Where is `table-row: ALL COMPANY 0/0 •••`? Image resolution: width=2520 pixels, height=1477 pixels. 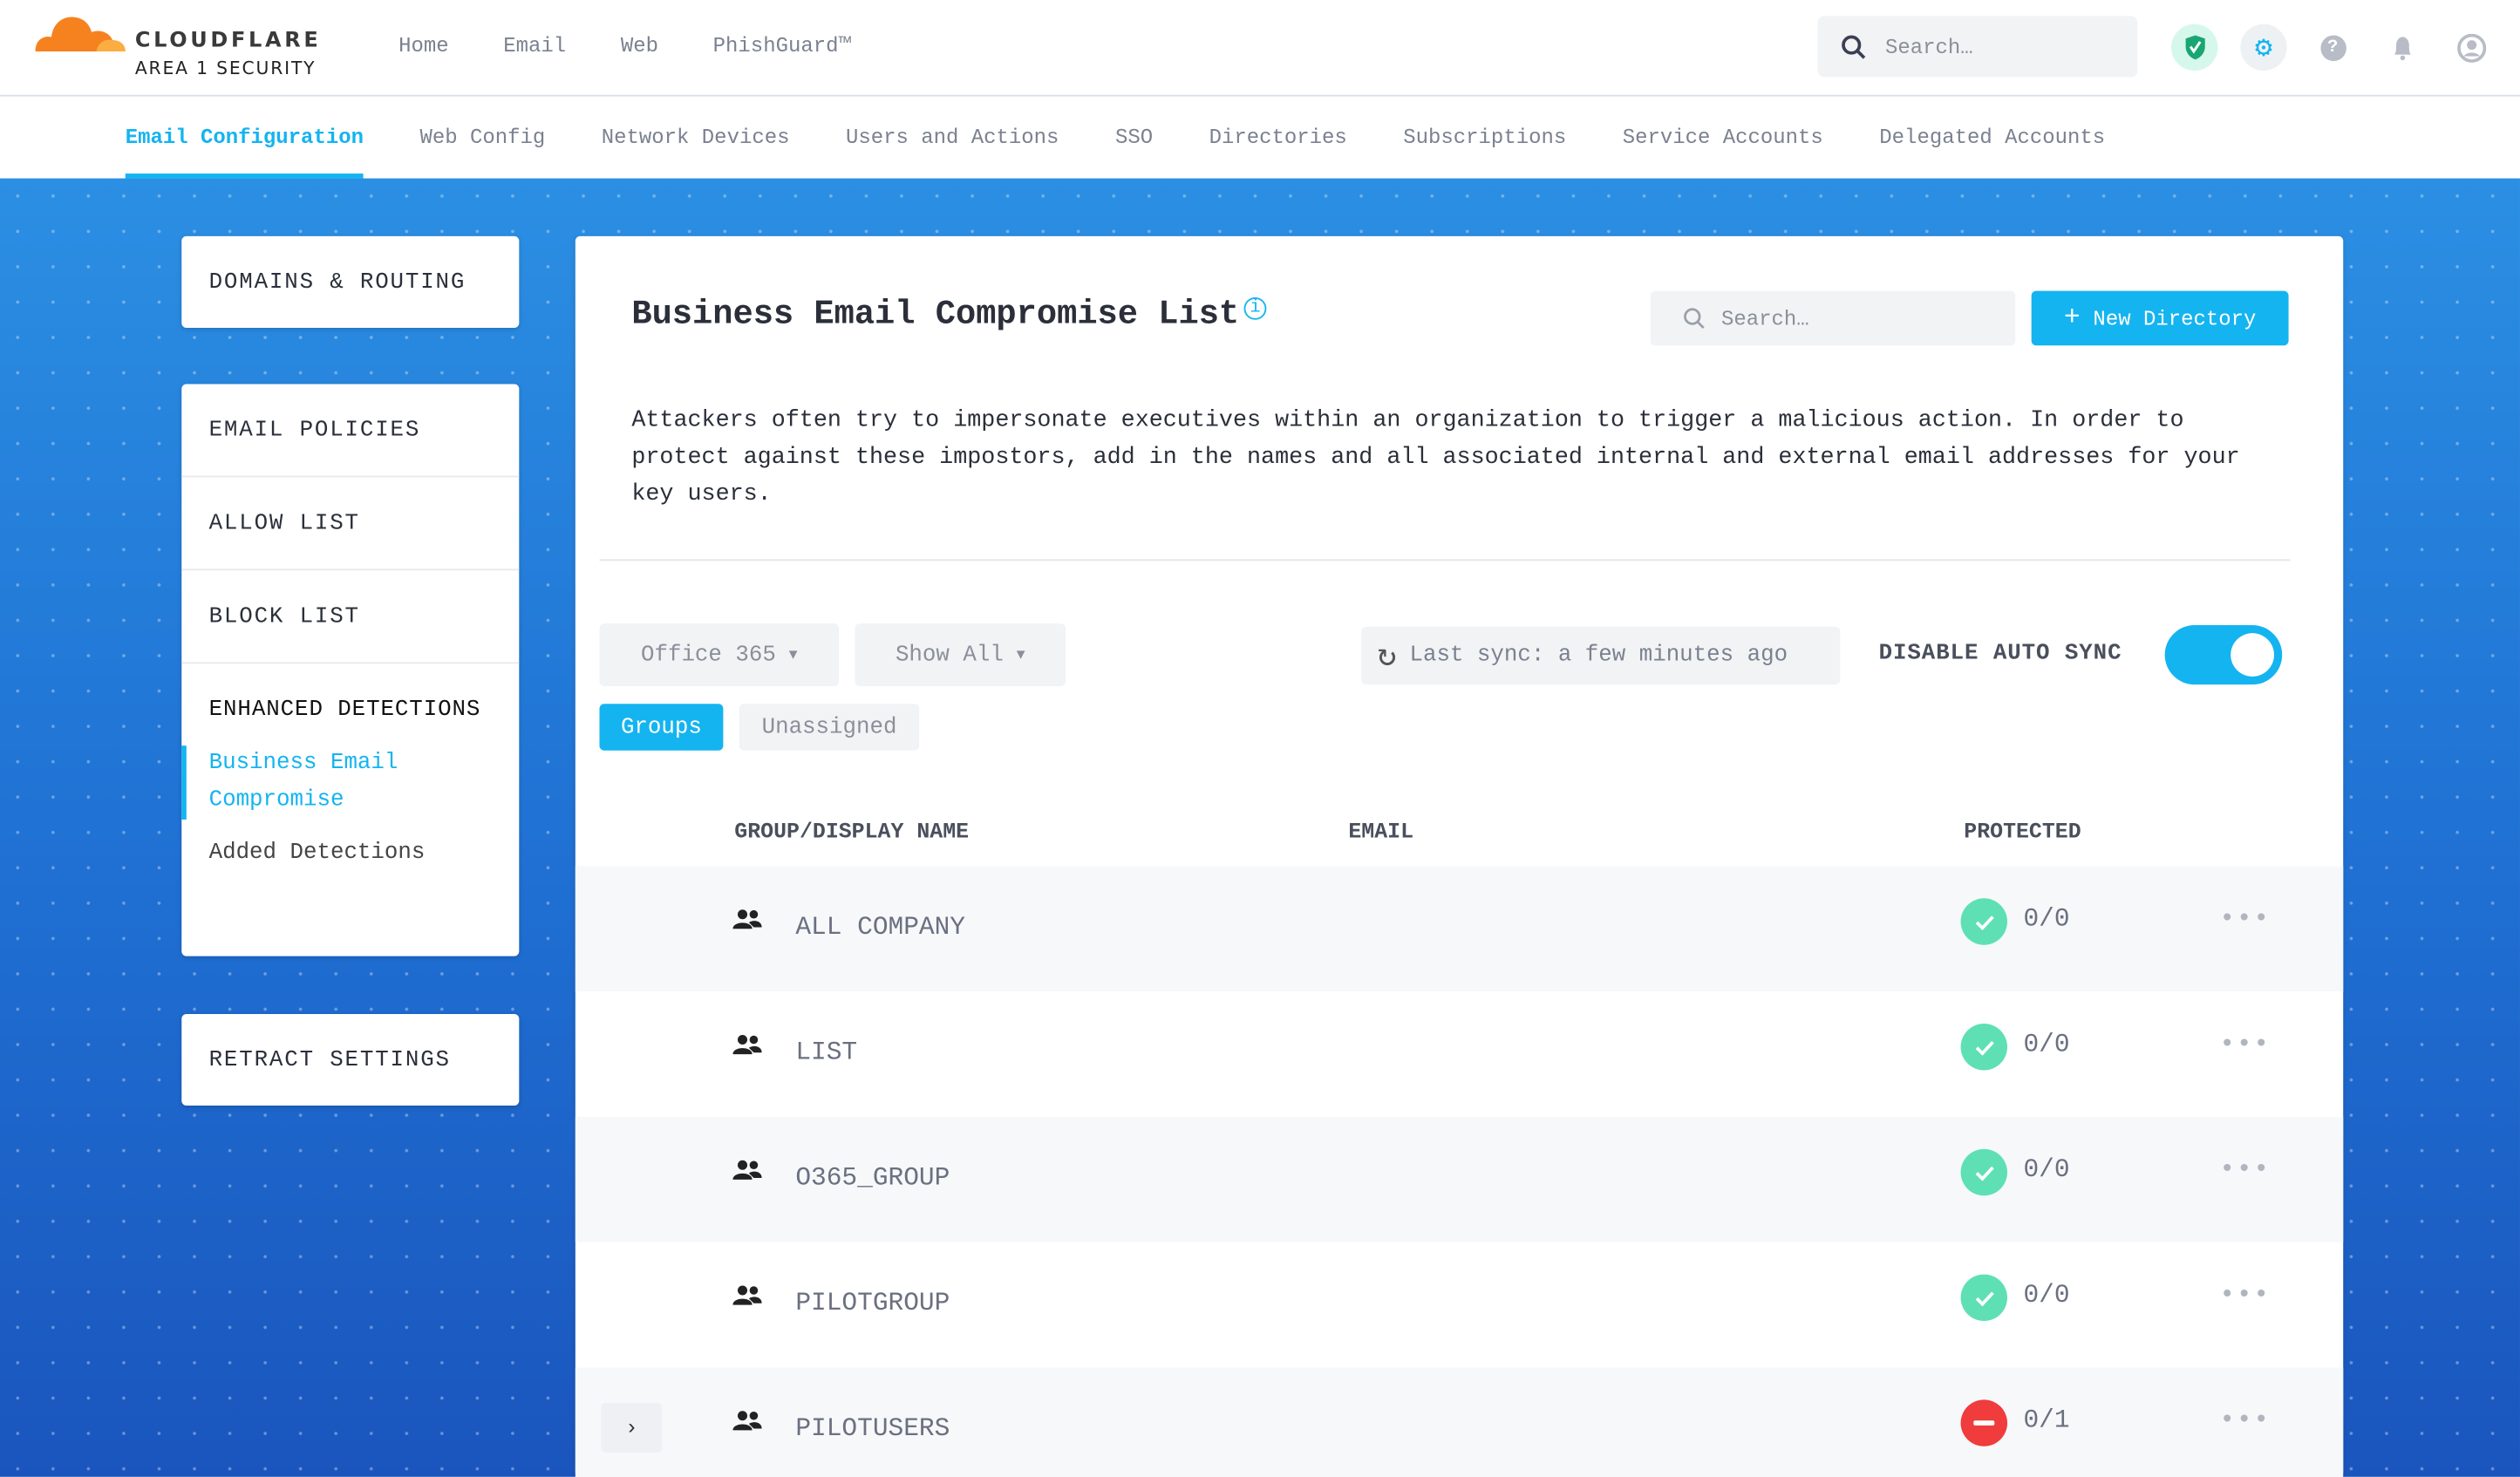 table-row: ALL COMPANY 0/0 ••• is located at coordinates (1459, 929).